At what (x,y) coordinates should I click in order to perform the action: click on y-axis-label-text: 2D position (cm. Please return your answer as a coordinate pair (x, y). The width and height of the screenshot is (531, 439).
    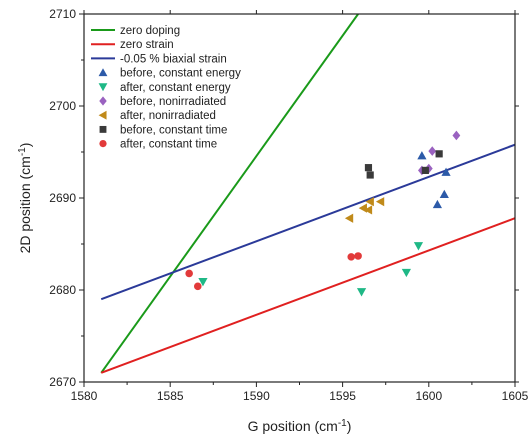
    Looking at the image, I should click on (25, 204).